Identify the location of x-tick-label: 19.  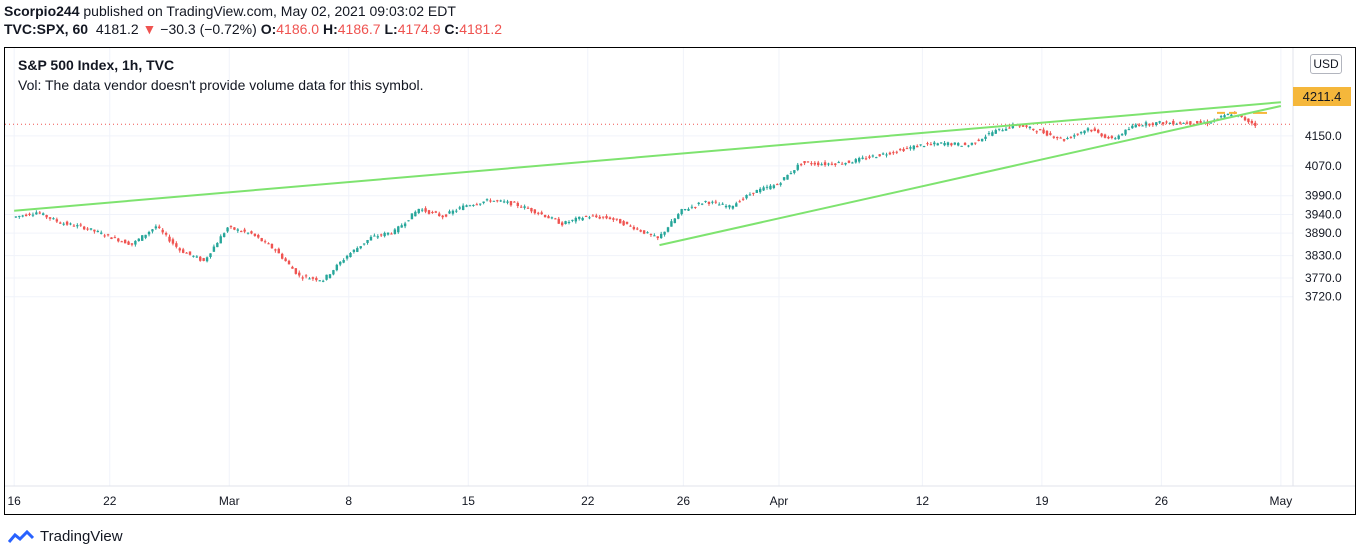
(1042, 501).